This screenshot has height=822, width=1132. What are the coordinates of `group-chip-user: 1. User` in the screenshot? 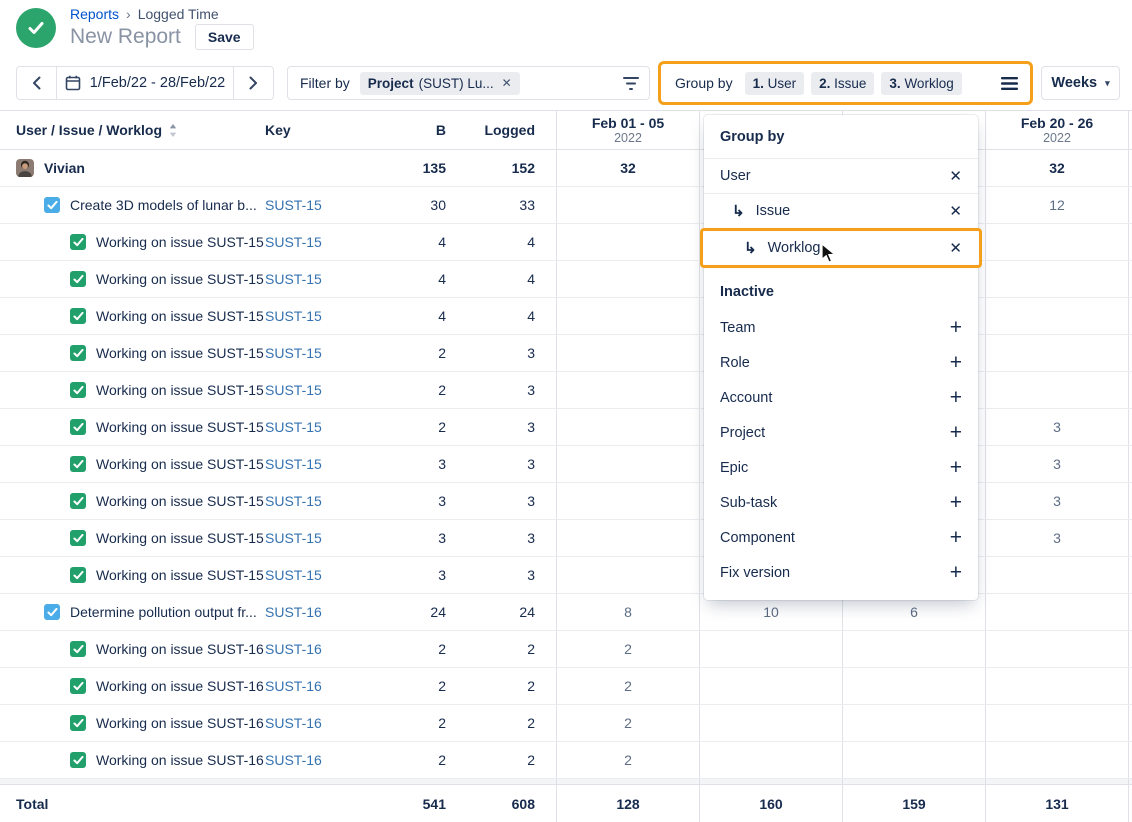 It's located at (774, 83).